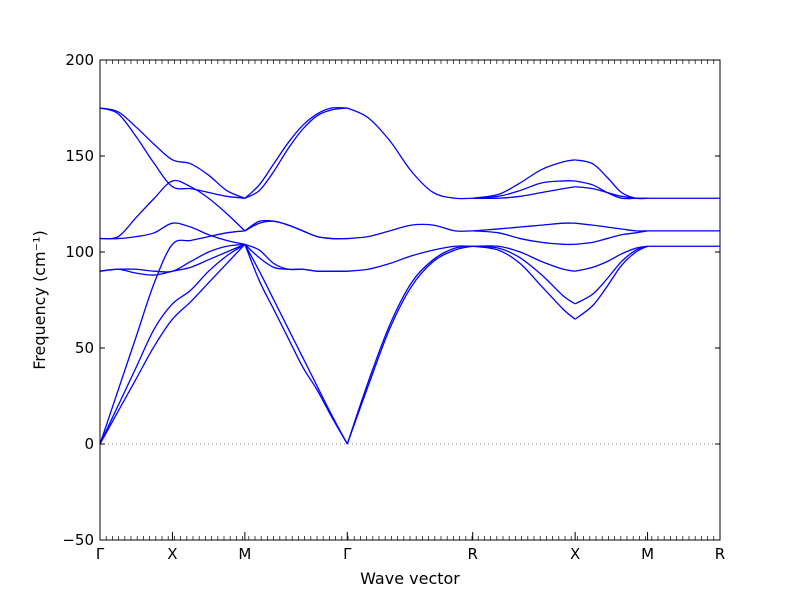  I want to click on y-tick-label: 100, so click(79, 252).